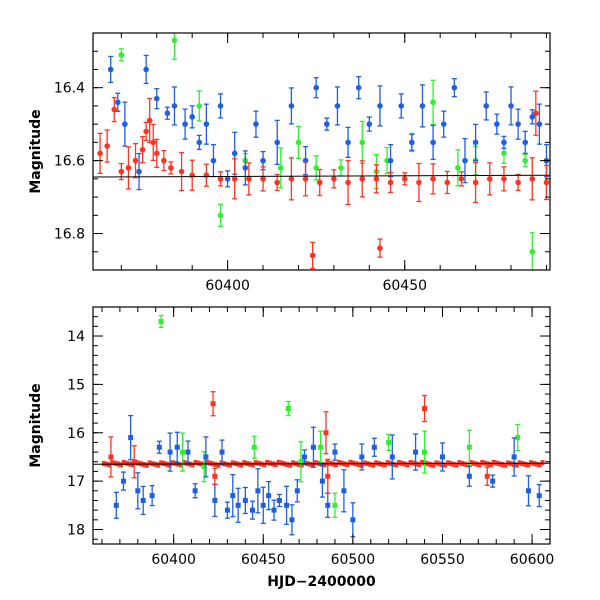 This screenshot has height=600, width=600. What do you see at coordinates (76, 337) in the screenshot?
I see `y-tick-label: 14` at bounding box center [76, 337].